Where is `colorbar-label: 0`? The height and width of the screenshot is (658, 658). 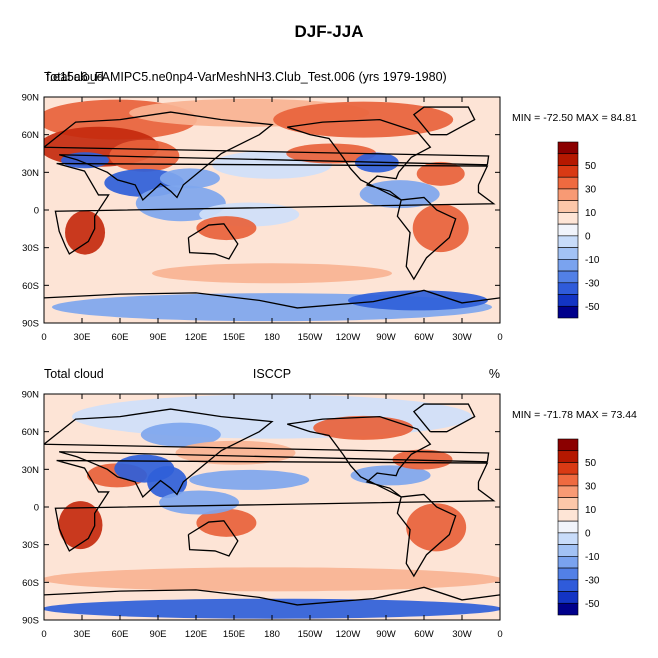 colorbar-label: 0 is located at coordinates (588, 236).